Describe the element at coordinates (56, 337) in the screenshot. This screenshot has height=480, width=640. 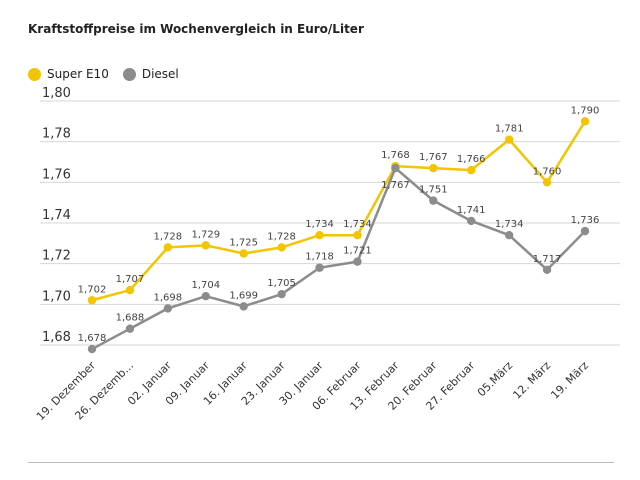
I see `y-tick-label: 1,68` at that location.